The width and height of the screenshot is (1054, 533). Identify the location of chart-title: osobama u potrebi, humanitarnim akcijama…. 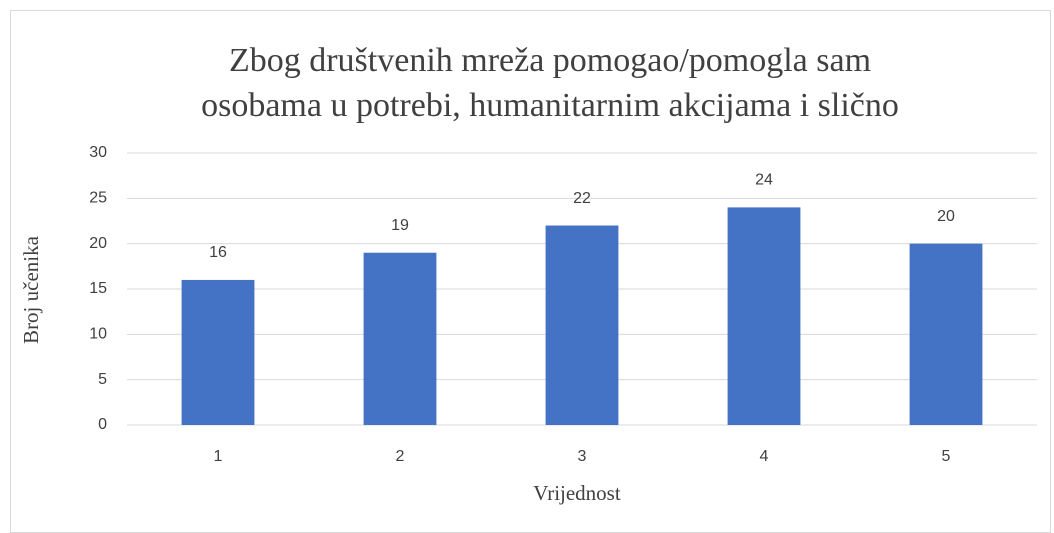
(550, 105).